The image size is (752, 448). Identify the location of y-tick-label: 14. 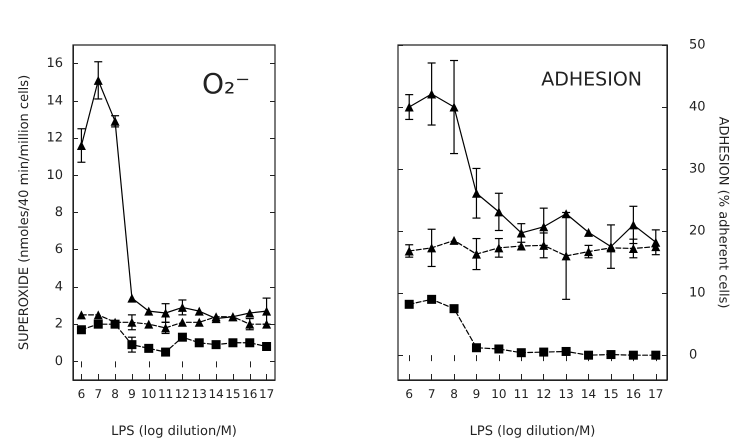
(54, 100).